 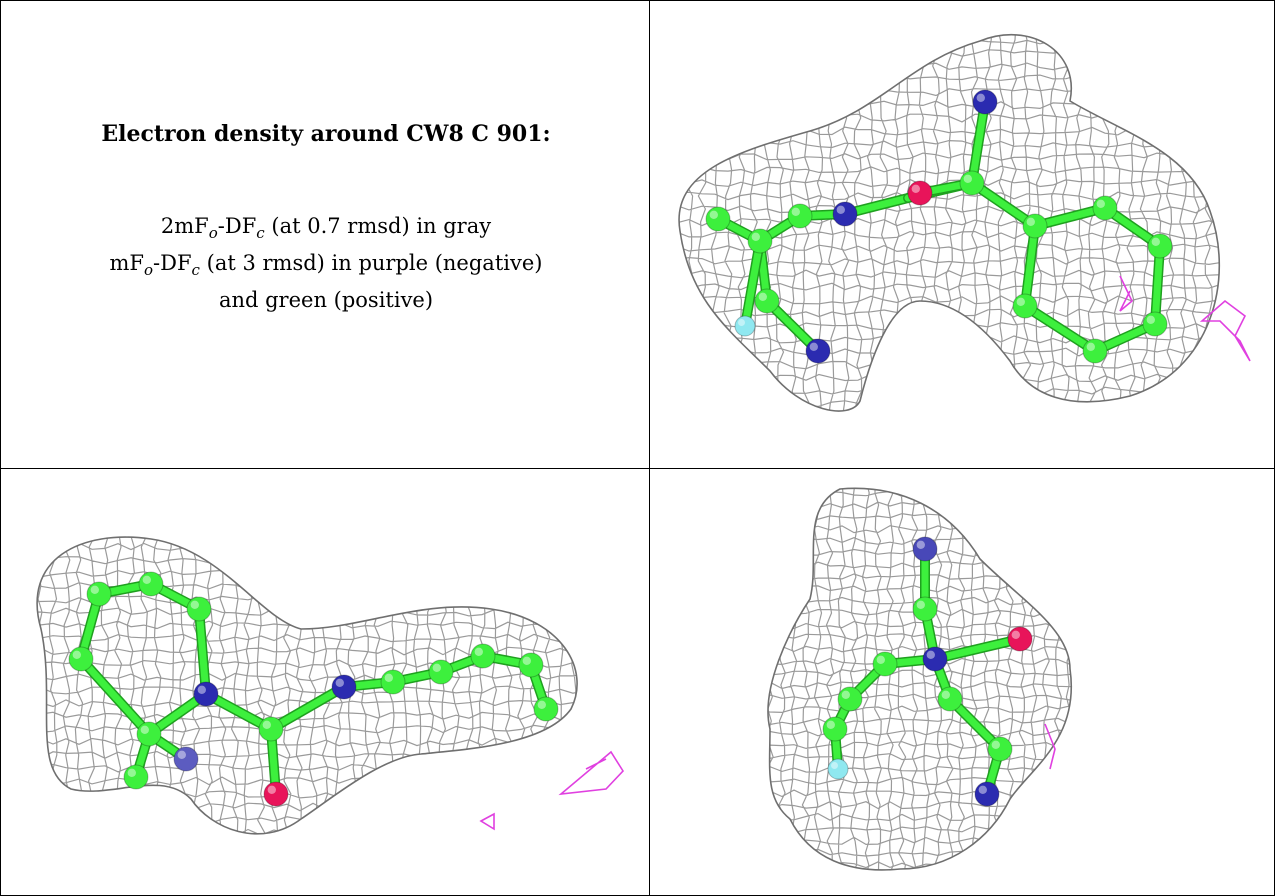 What do you see at coordinates (326, 300) in the screenshot?
I see `legend-line-positive: and green (positive)` at bounding box center [326, 300].